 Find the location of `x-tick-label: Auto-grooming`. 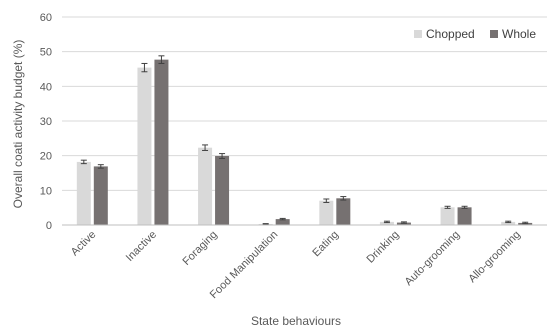

x-tick-label: Auto-grooming is located at coordinates (433, 259).